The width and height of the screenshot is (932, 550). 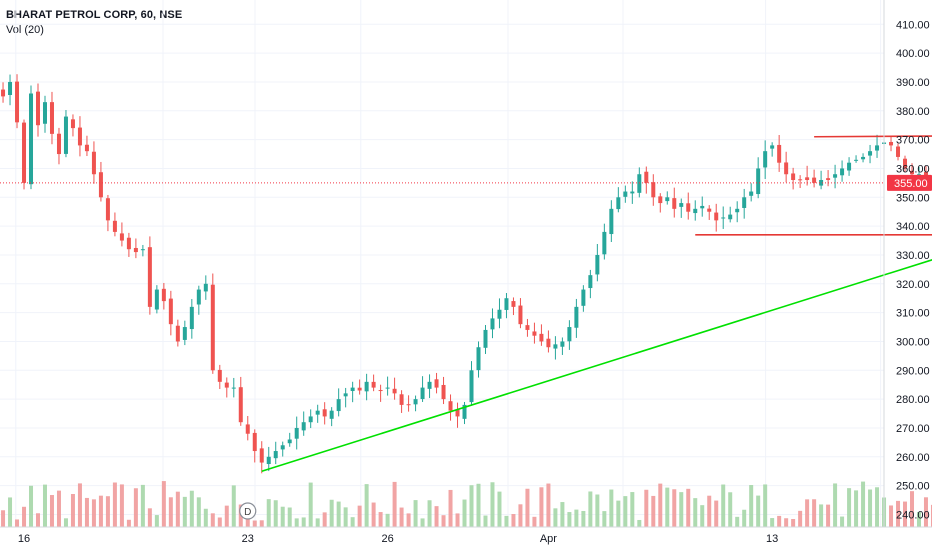 What do you see at coordinates (913, 371) in the screenshot?
I see `price-tick-label: 290.00` at bounding box center [913, 371].